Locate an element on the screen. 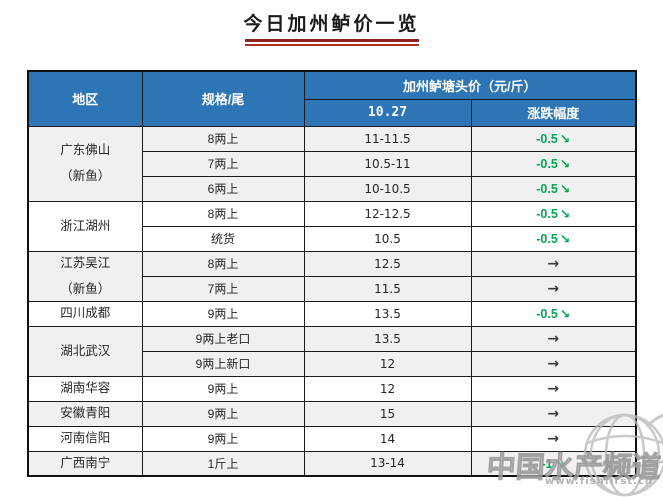  table-row: 广东佛山 （新鱼） 8两上 11-11.5 -0.5 ↘ is located at coordinates (332, 163).